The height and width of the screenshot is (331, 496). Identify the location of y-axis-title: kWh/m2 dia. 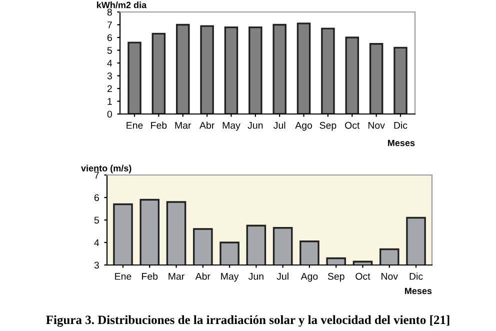
(122, 5).